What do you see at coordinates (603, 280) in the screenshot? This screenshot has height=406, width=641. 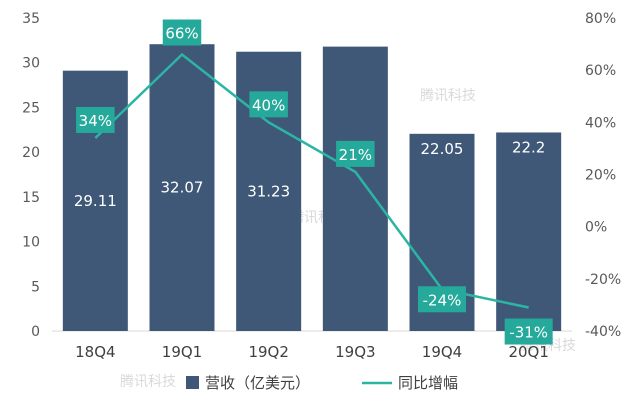 I see `y-right-tick-1: -20%` at bounding box center [603, 280].